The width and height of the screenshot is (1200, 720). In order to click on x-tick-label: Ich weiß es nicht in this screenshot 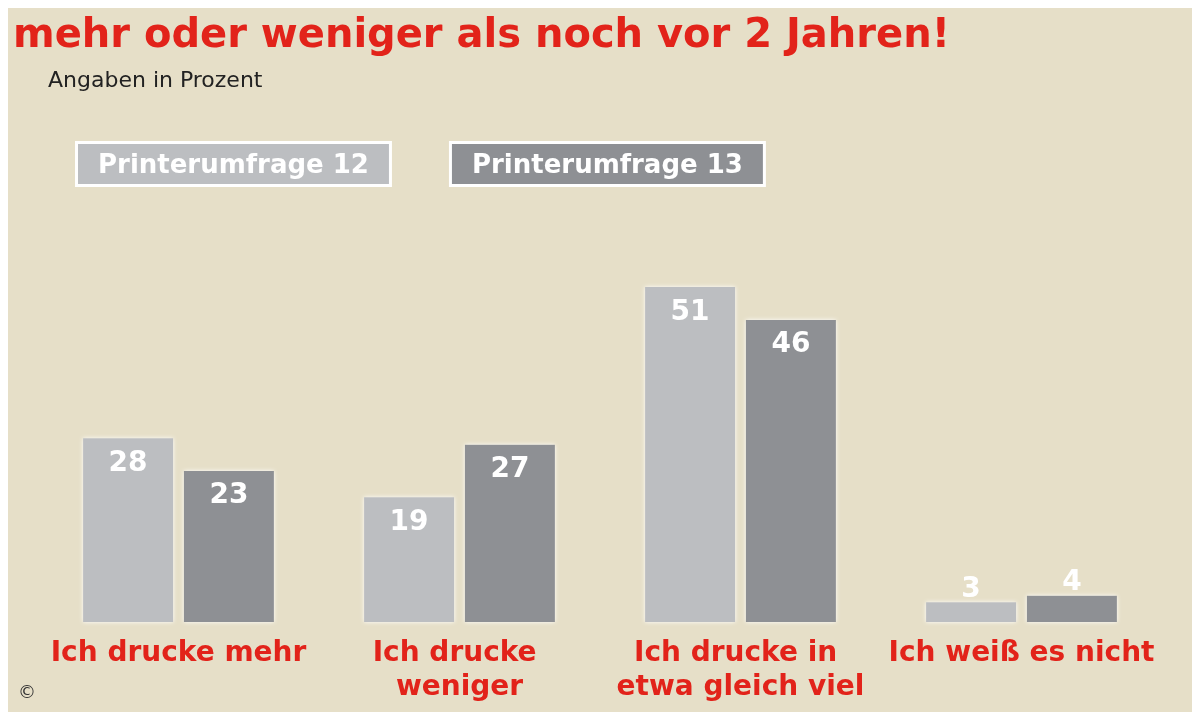, I will do `click(1021, 651)`.